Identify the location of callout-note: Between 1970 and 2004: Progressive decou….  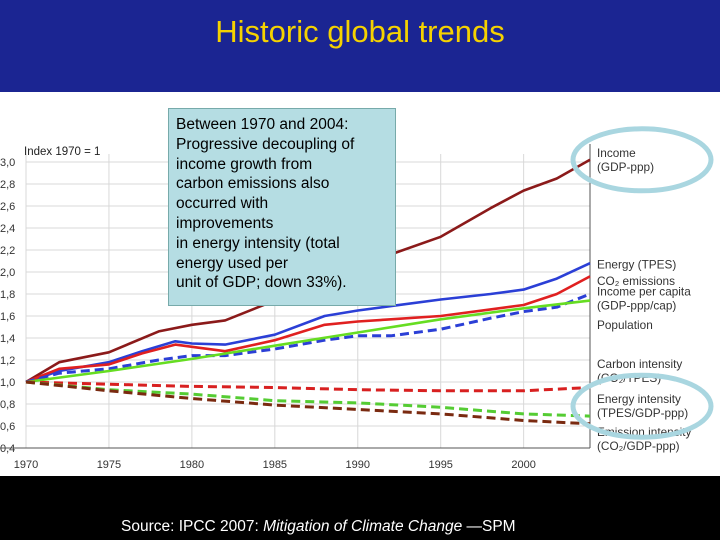
(282, 207).